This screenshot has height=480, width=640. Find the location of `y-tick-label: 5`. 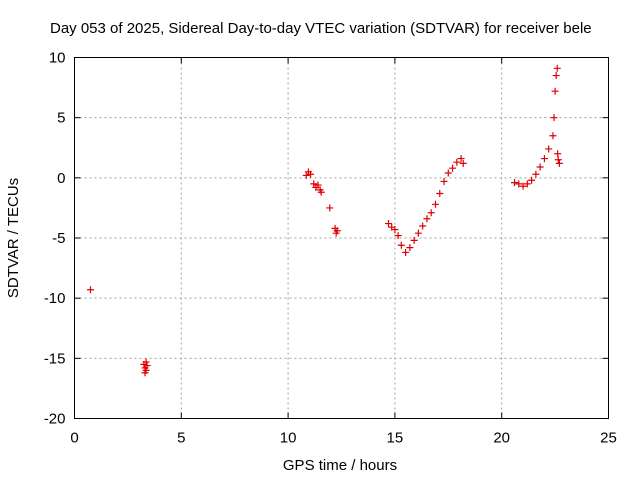

y-tick-label: 5 is located at coordinates (61, 118).